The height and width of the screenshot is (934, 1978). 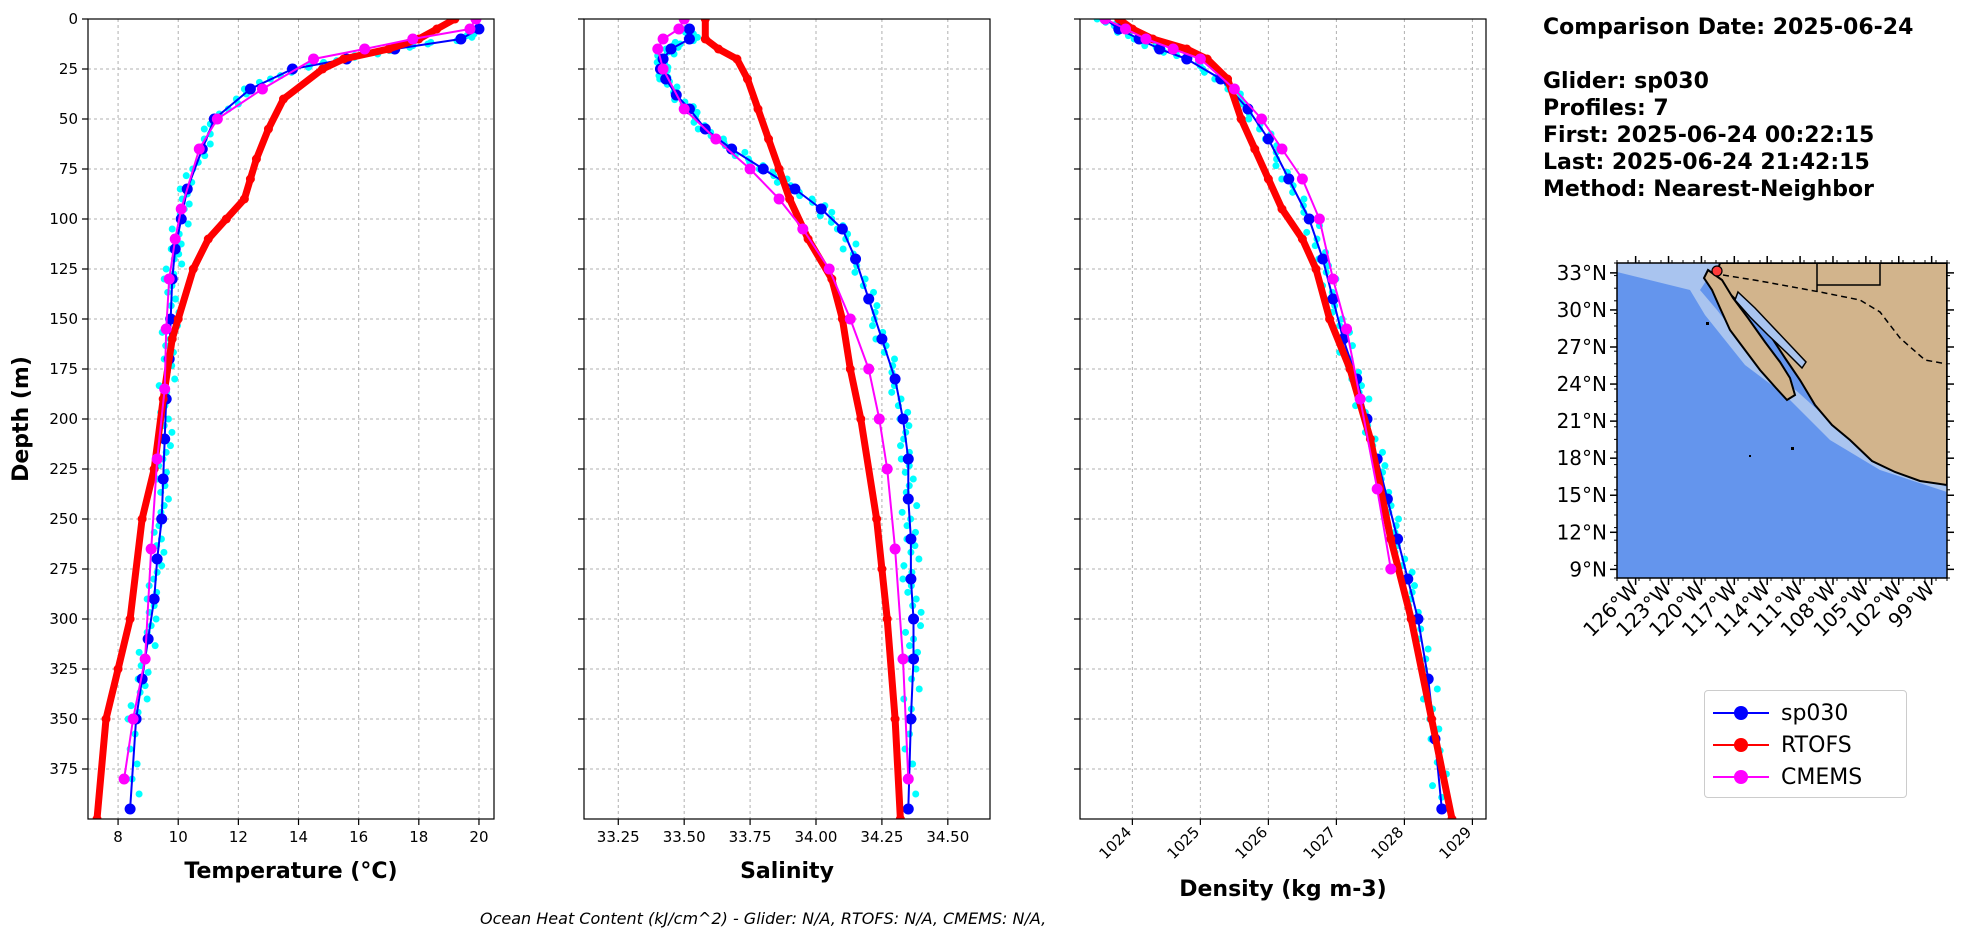 I want to click on x-tick-label: 12, so click(x=238, y=837).